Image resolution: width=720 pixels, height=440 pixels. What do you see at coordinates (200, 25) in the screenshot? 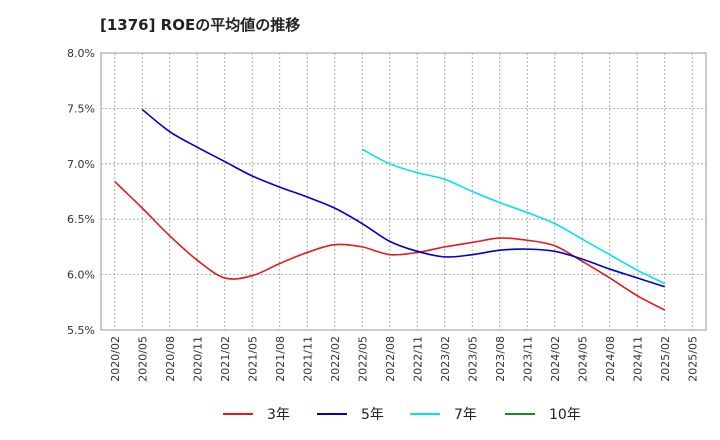
I see `chart-title: [1376] ROEの平均値の推移` at bounding box center [200, 25].